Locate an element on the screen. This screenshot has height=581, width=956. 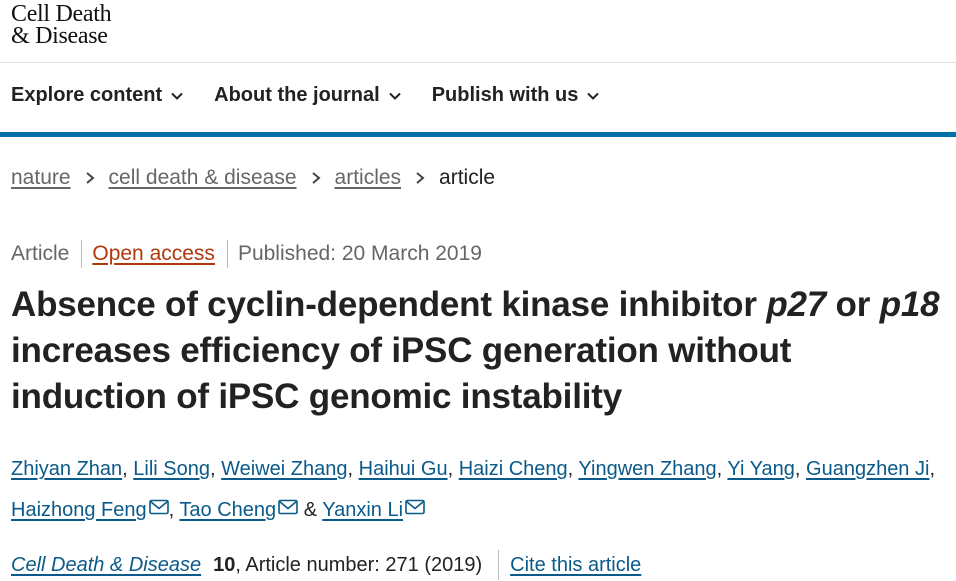
nav-label: Publish with us is located at coordinates (505, 95).